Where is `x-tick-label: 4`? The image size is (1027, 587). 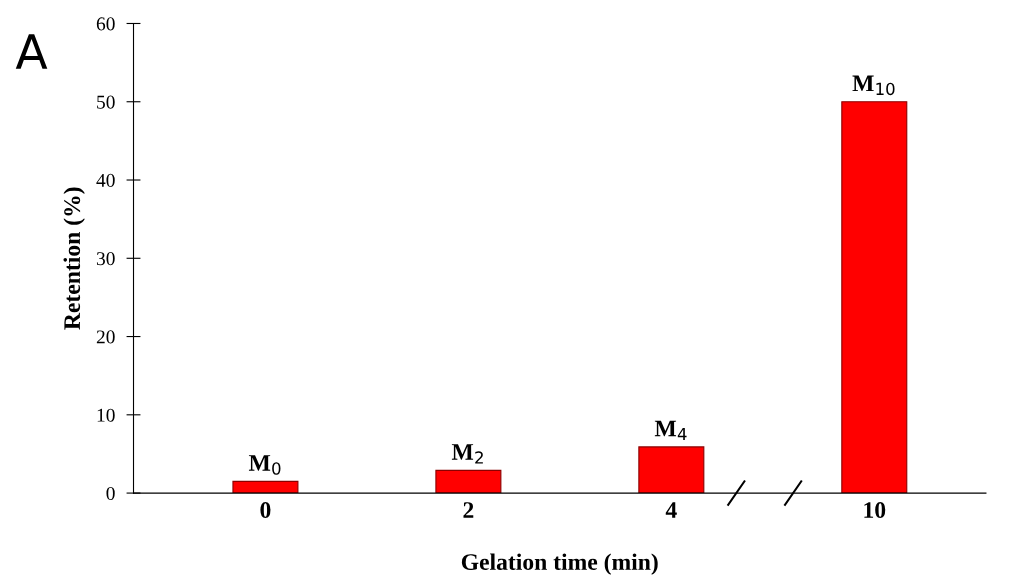 x-tick-label: 4 is located at coordinates (671, 510).